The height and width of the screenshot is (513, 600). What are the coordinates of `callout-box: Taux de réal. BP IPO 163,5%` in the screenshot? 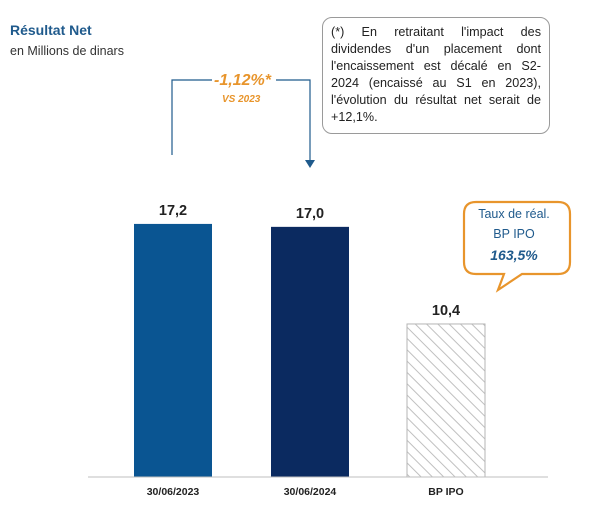 It's located at (514, 235).